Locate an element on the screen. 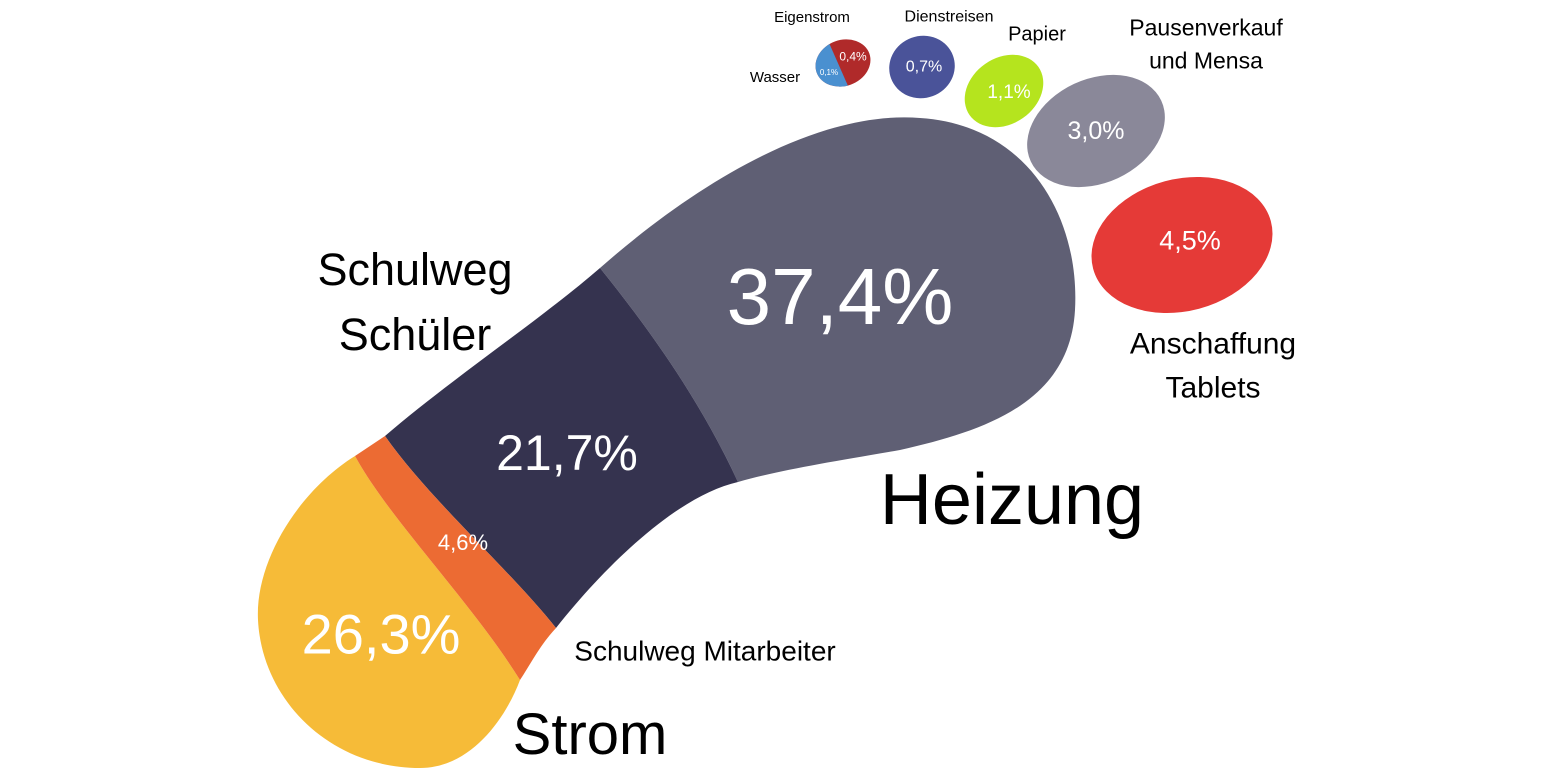 The height and width of the screenshot is (776, 1548). value-label: 4,5% is located at coordinates (1190, 240).